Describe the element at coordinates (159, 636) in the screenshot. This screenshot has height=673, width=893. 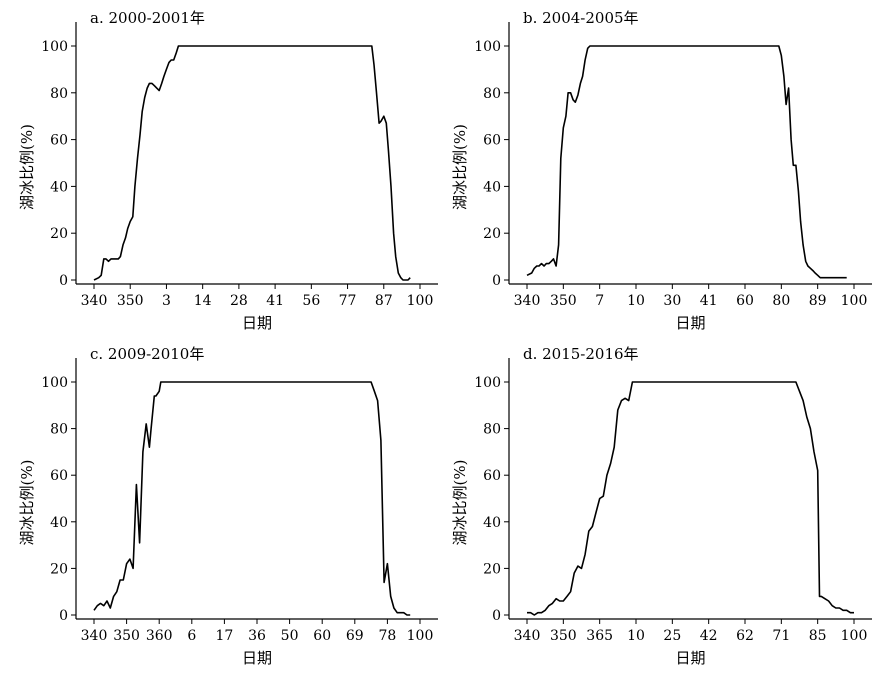
I see `x-tick-label: 360` at that location.